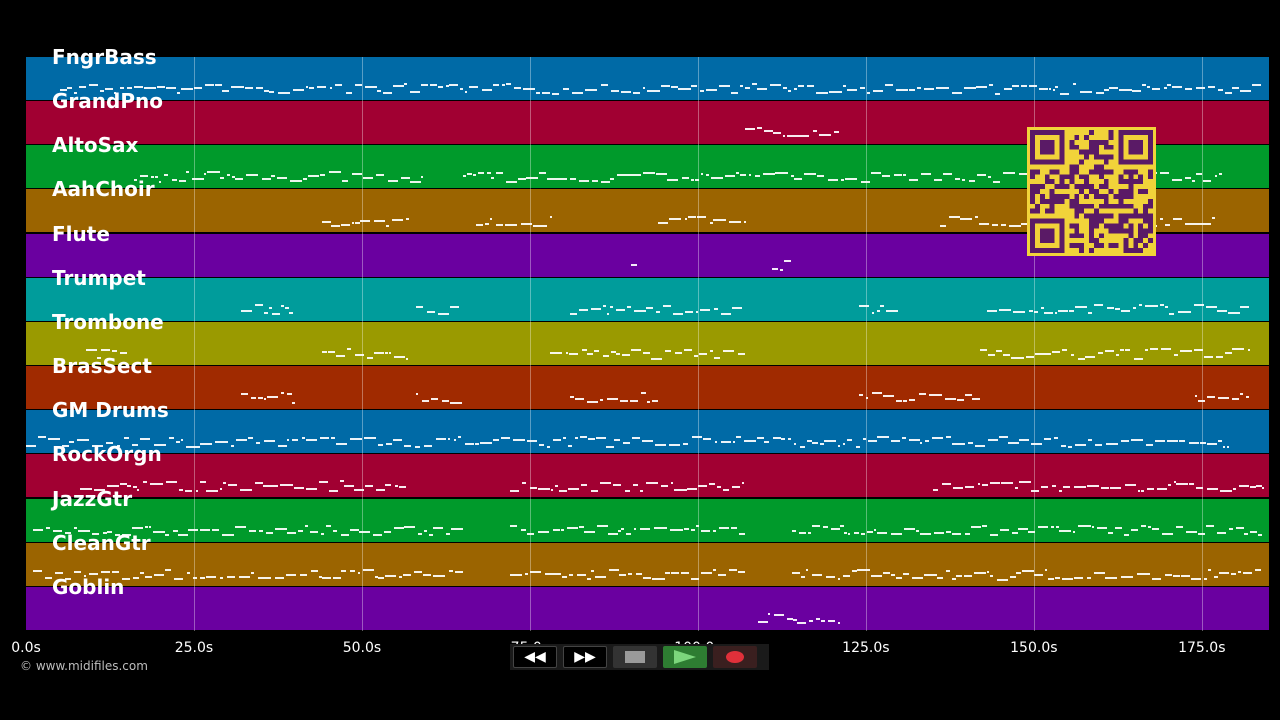 This screenshot has height=720, width=1280. I want to click on play-button, so click(685, 657).